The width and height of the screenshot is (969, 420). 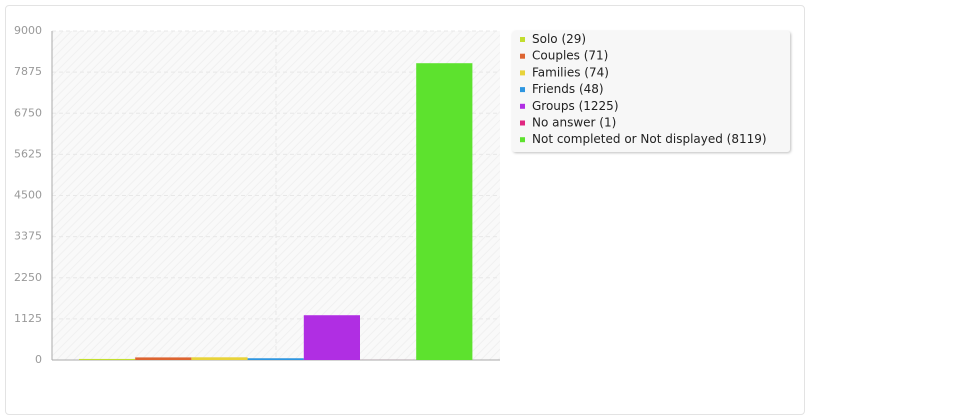 I want to click on legend-label: No answer (1), so click(x=574, y=123).